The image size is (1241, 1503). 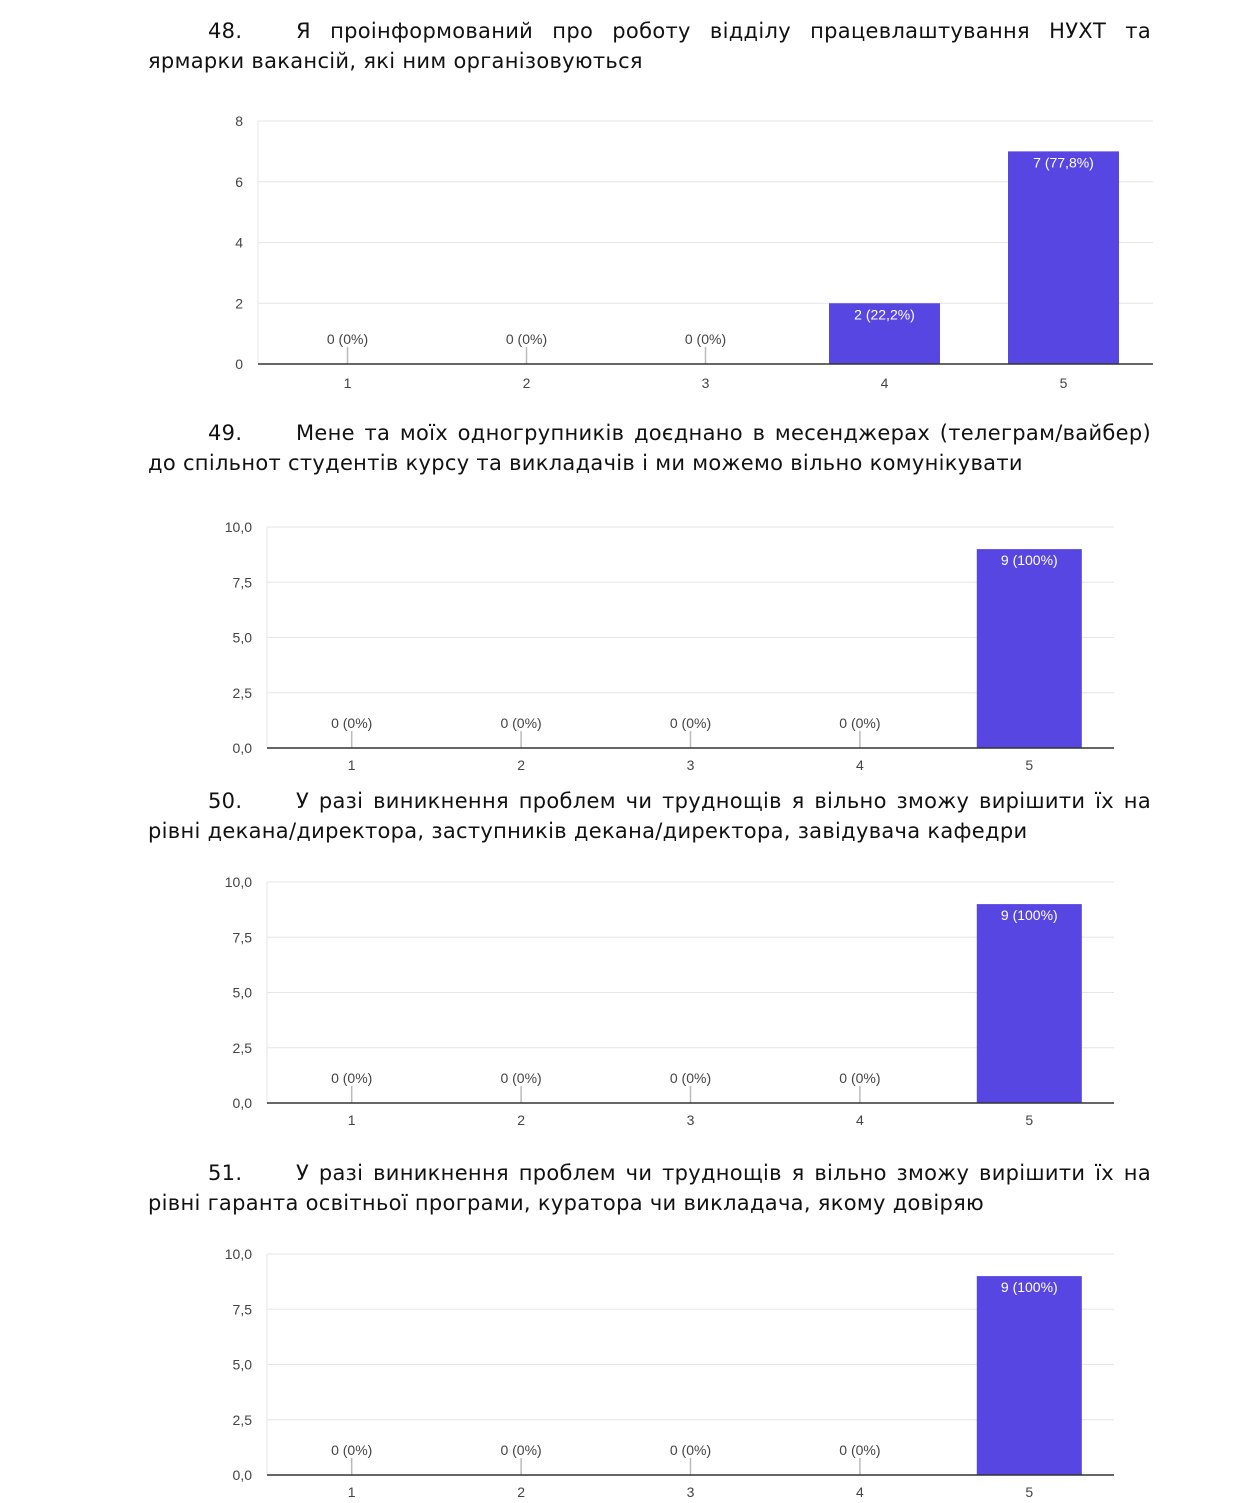 I want to click on data-label: 2 (22,2%), so click(x=884, y=314).